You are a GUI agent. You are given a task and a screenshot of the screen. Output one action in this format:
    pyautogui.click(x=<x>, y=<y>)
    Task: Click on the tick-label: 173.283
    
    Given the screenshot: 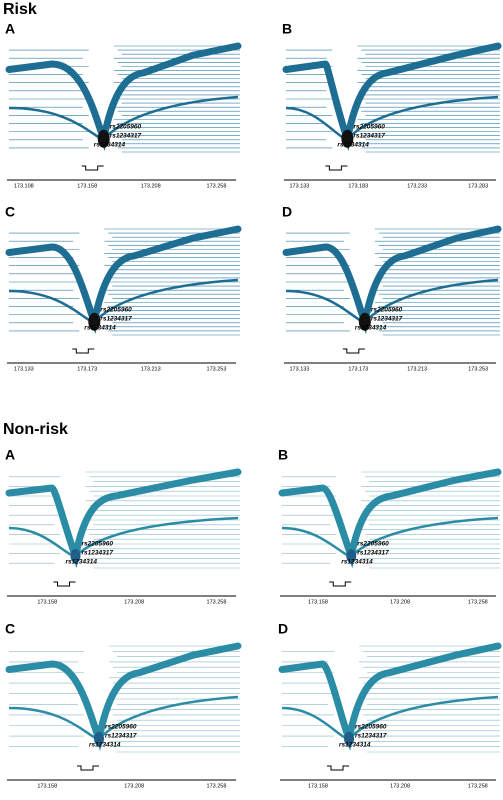 What is the action you would take?
    pyautogui.click(x=478, y=186)
    